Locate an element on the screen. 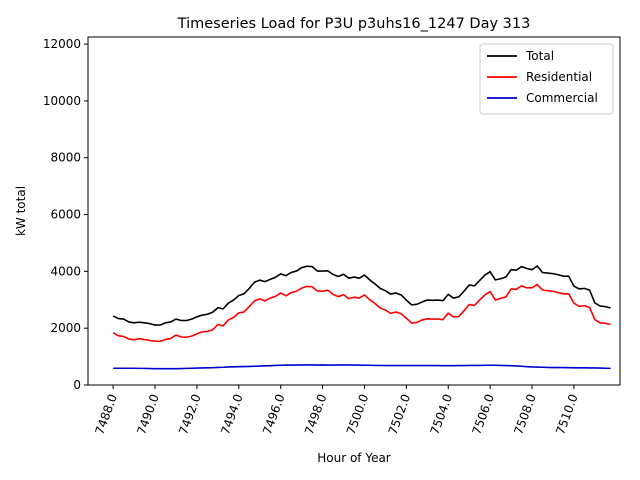 The image size is (640, 480). y-tick-label: 12000 is located at coordinates (62, 44).